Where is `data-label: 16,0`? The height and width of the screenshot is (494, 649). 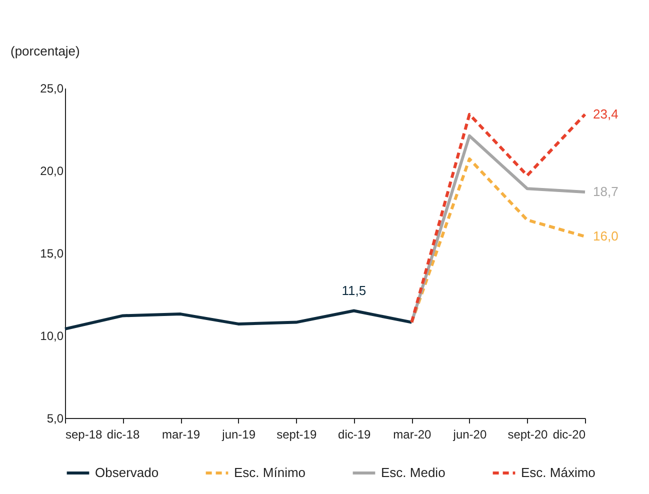 data-label: 16,0 is located at coordinates (605, 236).